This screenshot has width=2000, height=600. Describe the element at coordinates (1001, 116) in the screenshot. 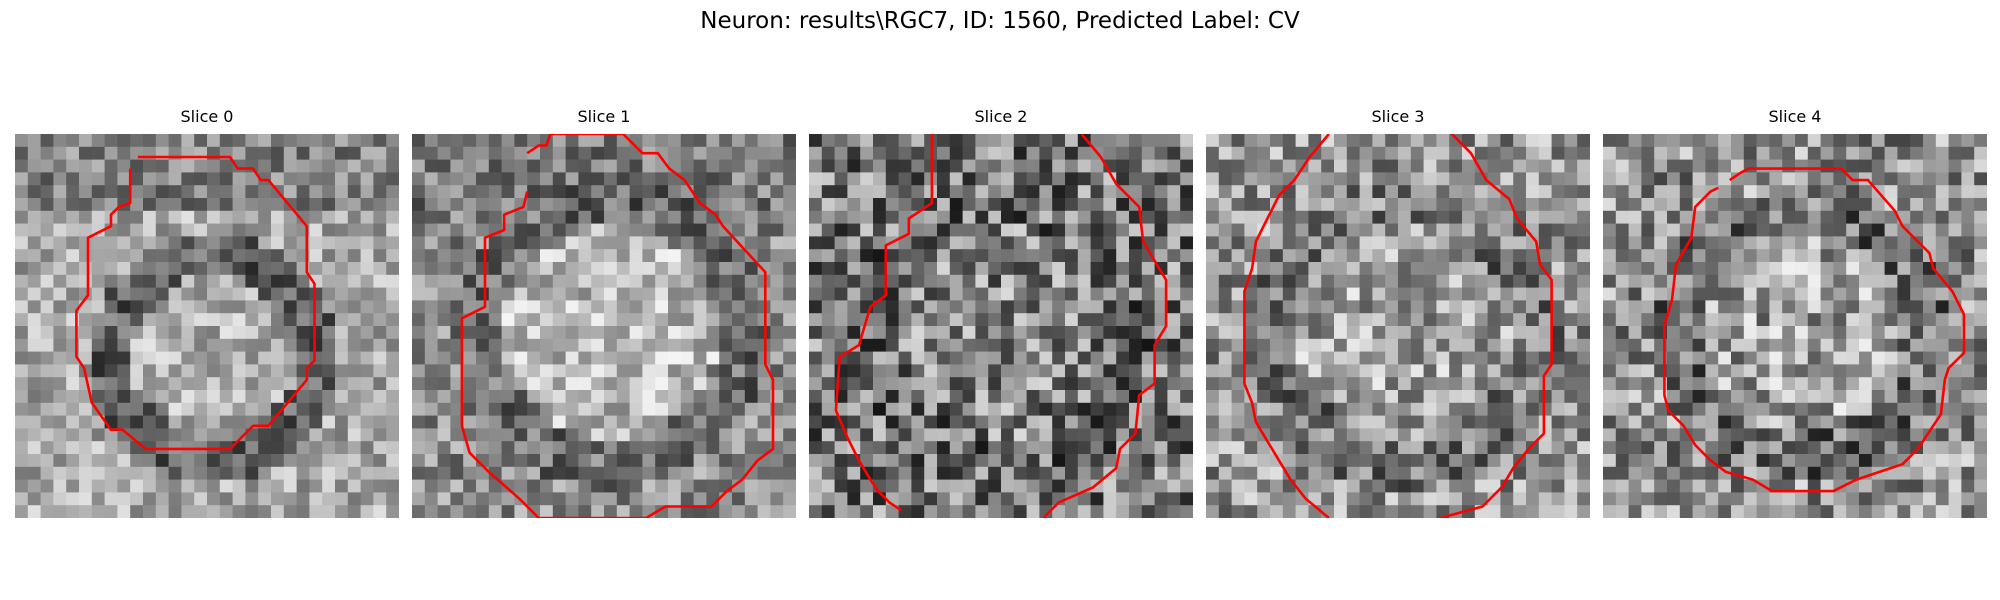

I see `slice-title: Slice 2` at that location.